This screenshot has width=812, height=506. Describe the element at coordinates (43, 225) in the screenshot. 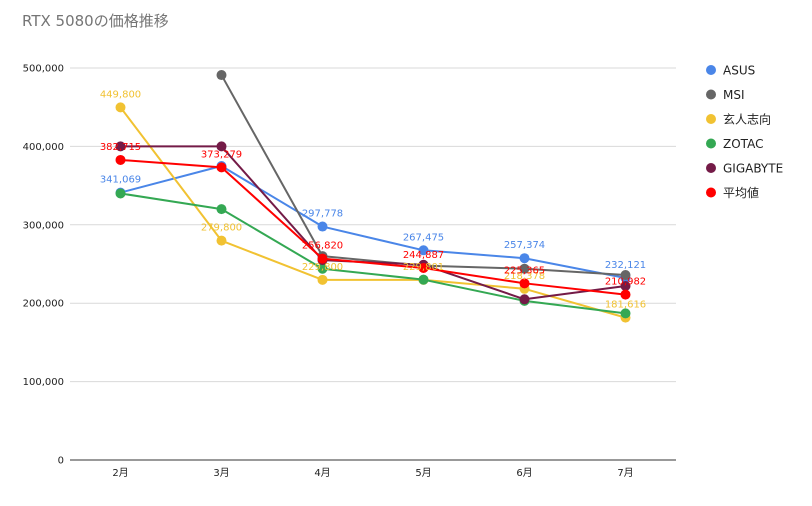

I see `y-tick-label: 300,000` at that location.